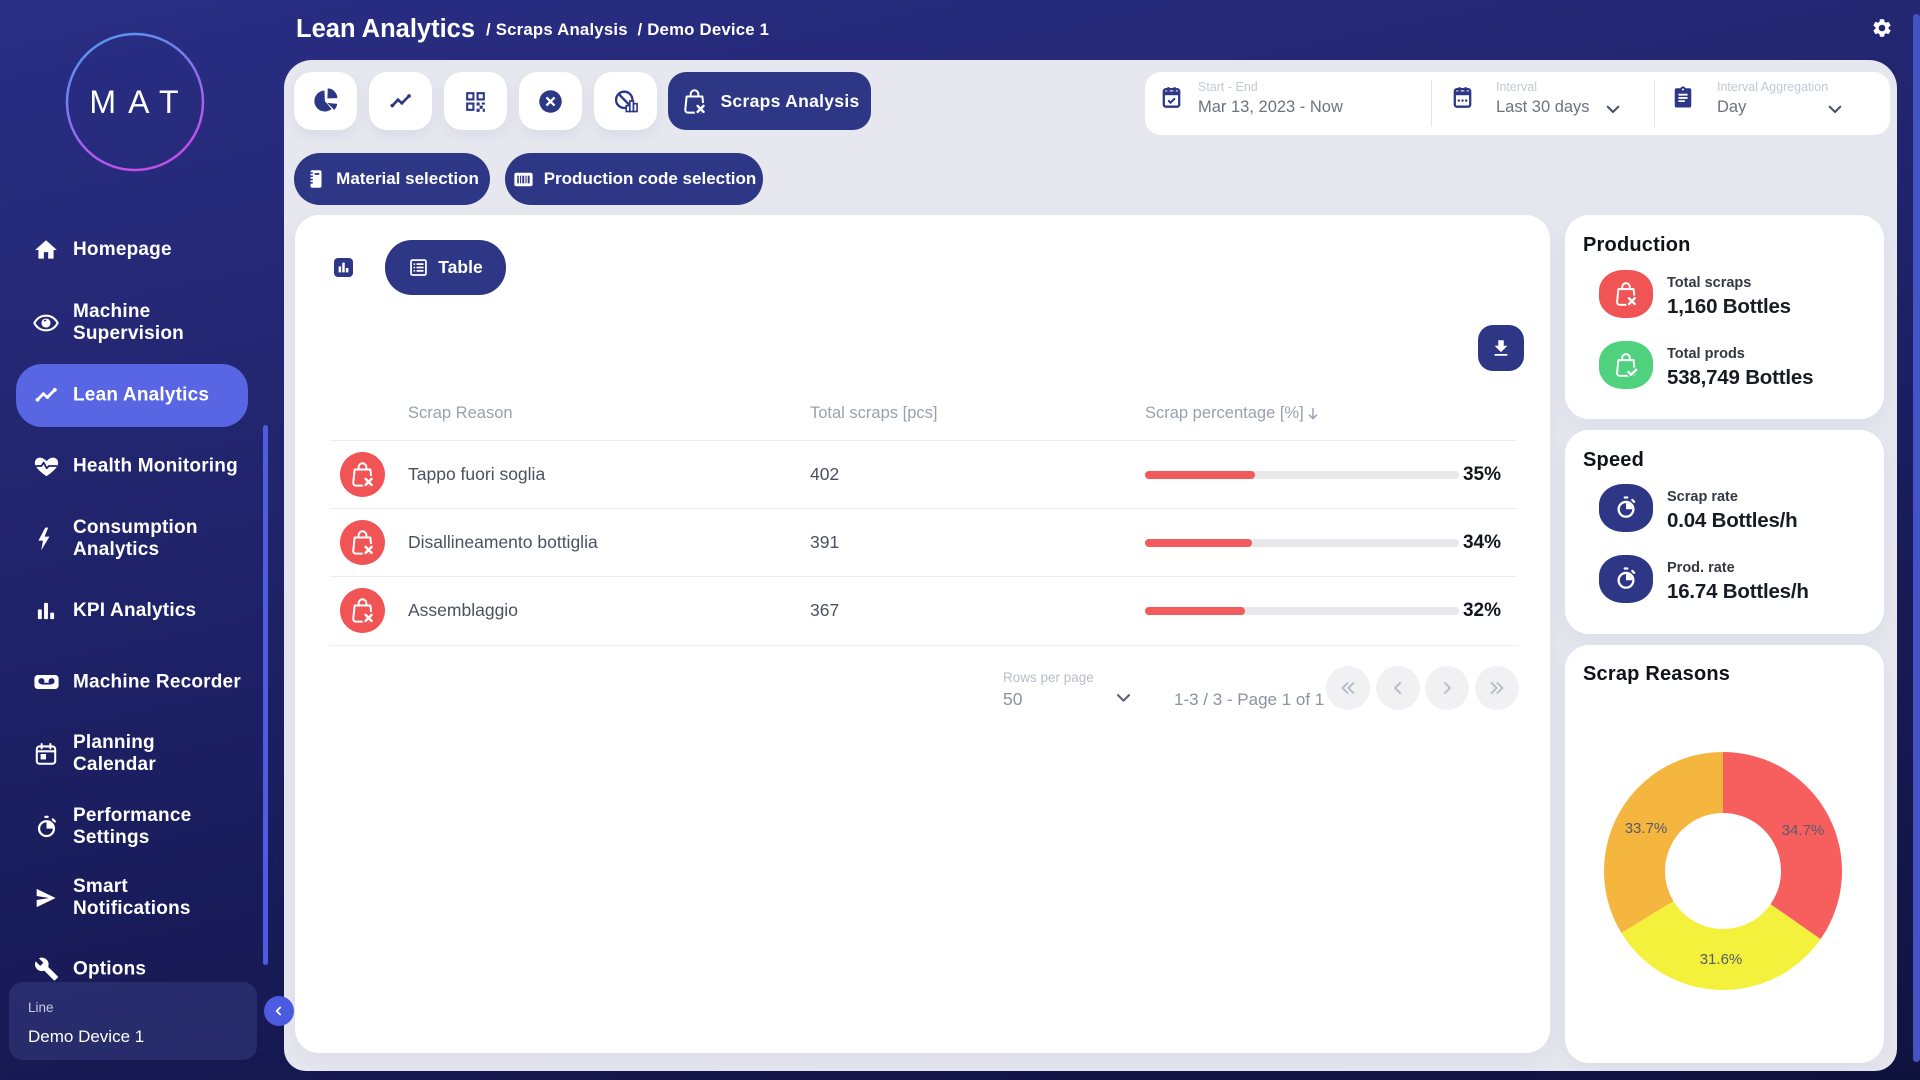 Image resolution: width=1920 pixels, height=1080 pixels. I want to click on svg-text: 33.7%, so click(1646, 828).